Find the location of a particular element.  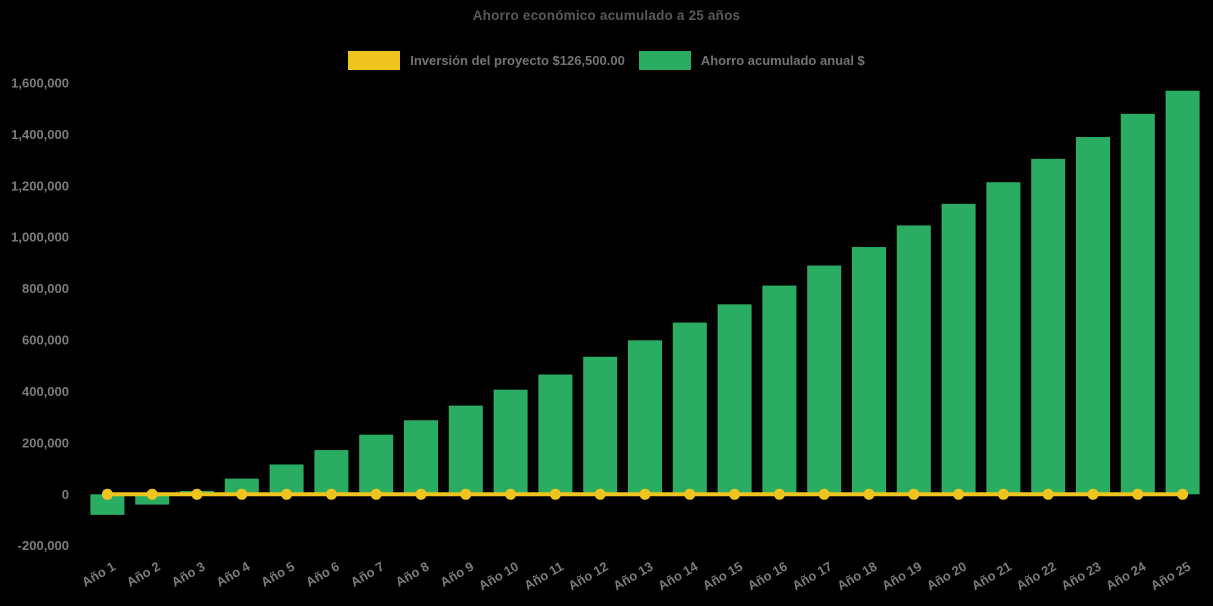

x-axis-tick-label: Año 23 is located at coordinates (1080, 576).